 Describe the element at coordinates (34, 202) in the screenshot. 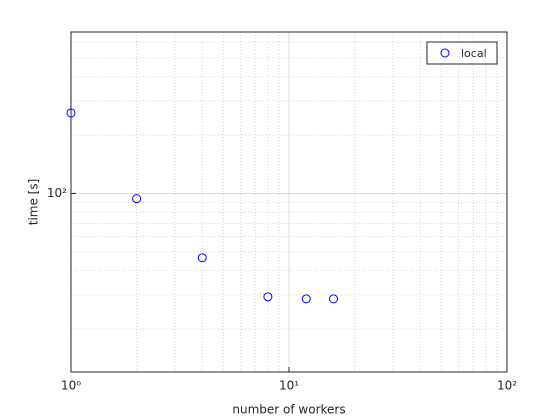

I see `y-axis-label: time [s]` at that location.